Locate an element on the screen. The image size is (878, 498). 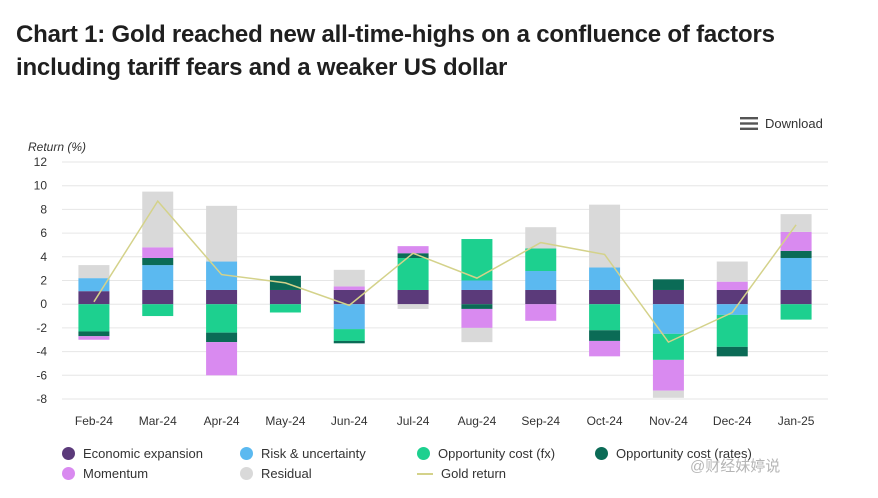
download-button: Download is located at coordinates (781, 123).